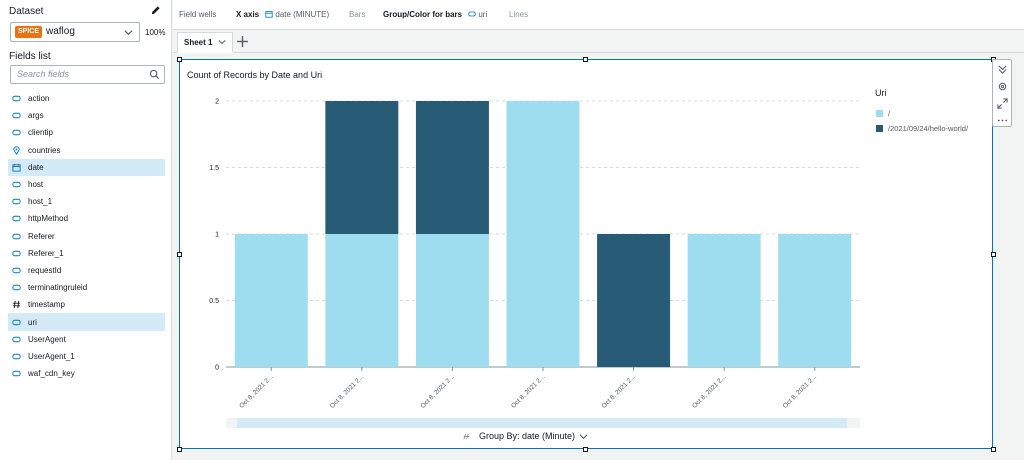 The width and height of the screenshot is (1024, 460). What do you see at coordinates (928, 128) in the screenshot?
I see `legend-entry: /2021/09/24/hello-world/` at bounding box center [928, 128].